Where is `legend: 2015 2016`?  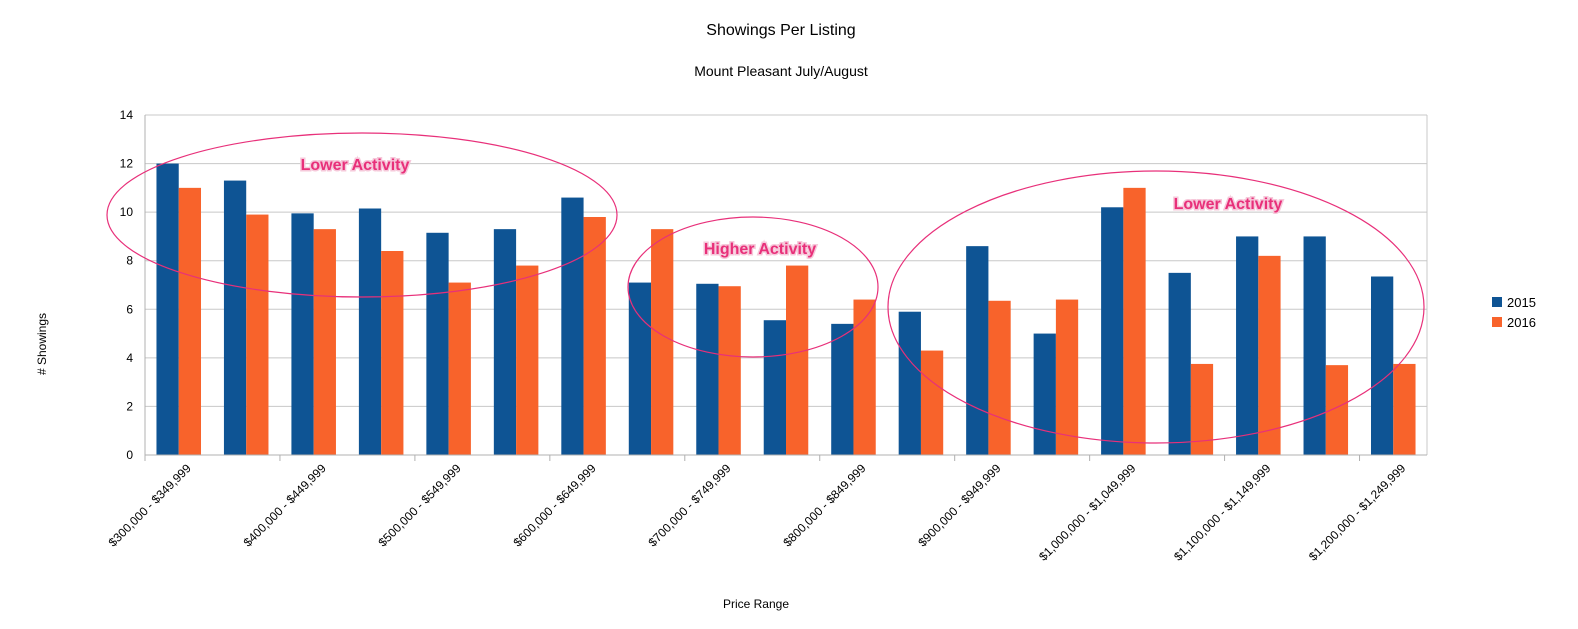 legend: 2015 2016 is located at coordinates (1514, 312).